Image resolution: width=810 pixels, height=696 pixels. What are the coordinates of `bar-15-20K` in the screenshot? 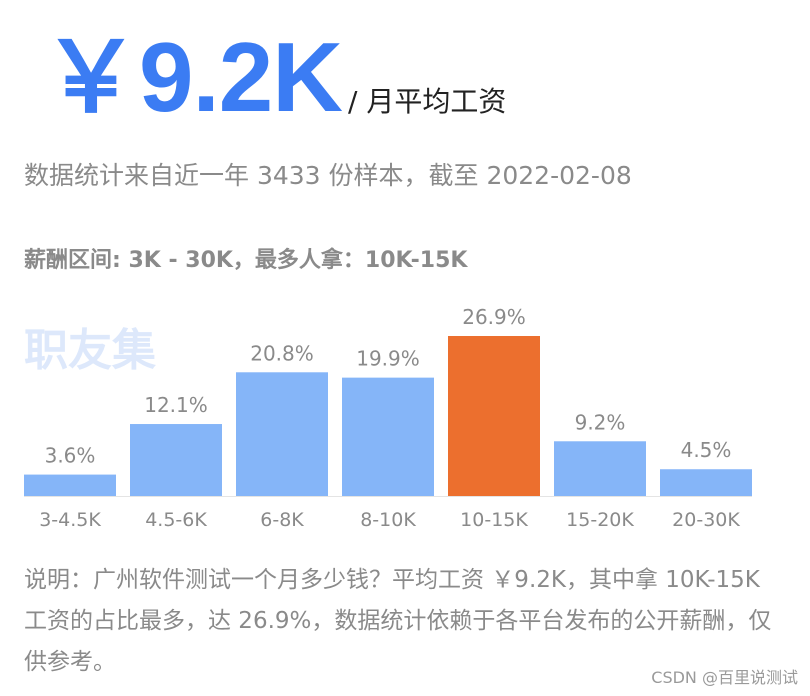 It's located at (600, 468).